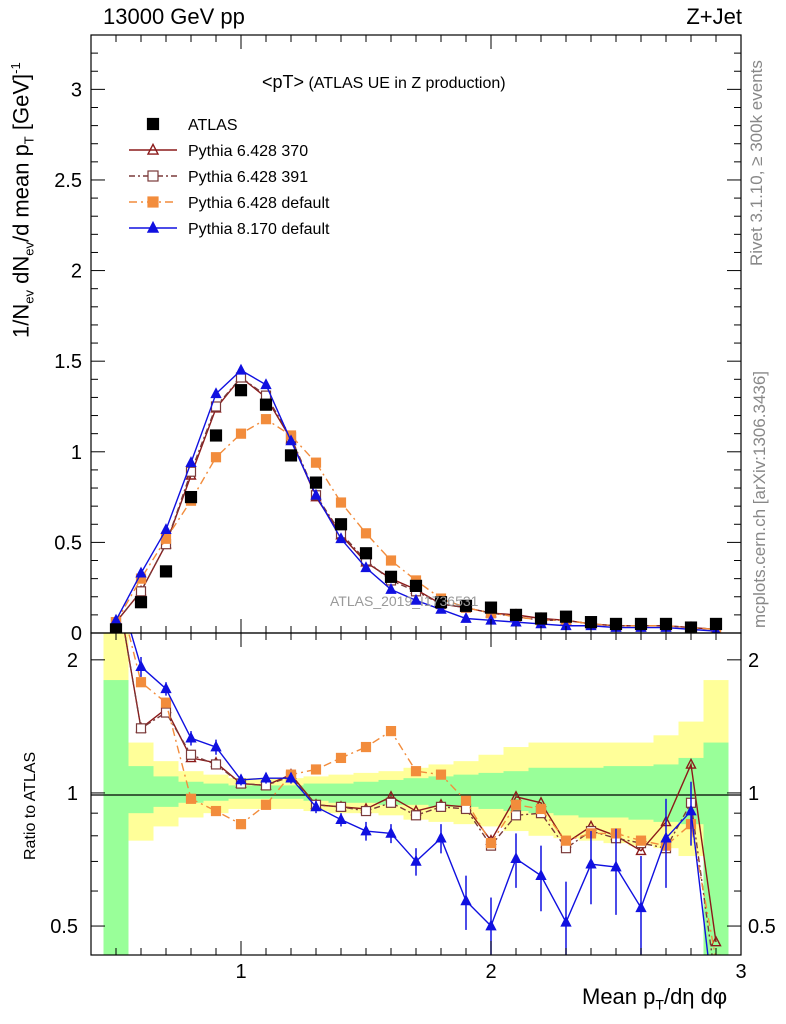 The height and width of the screenshot is (1024, 786). I want to click on y-tick-label-ratio-right: 1, so click(753, 794).